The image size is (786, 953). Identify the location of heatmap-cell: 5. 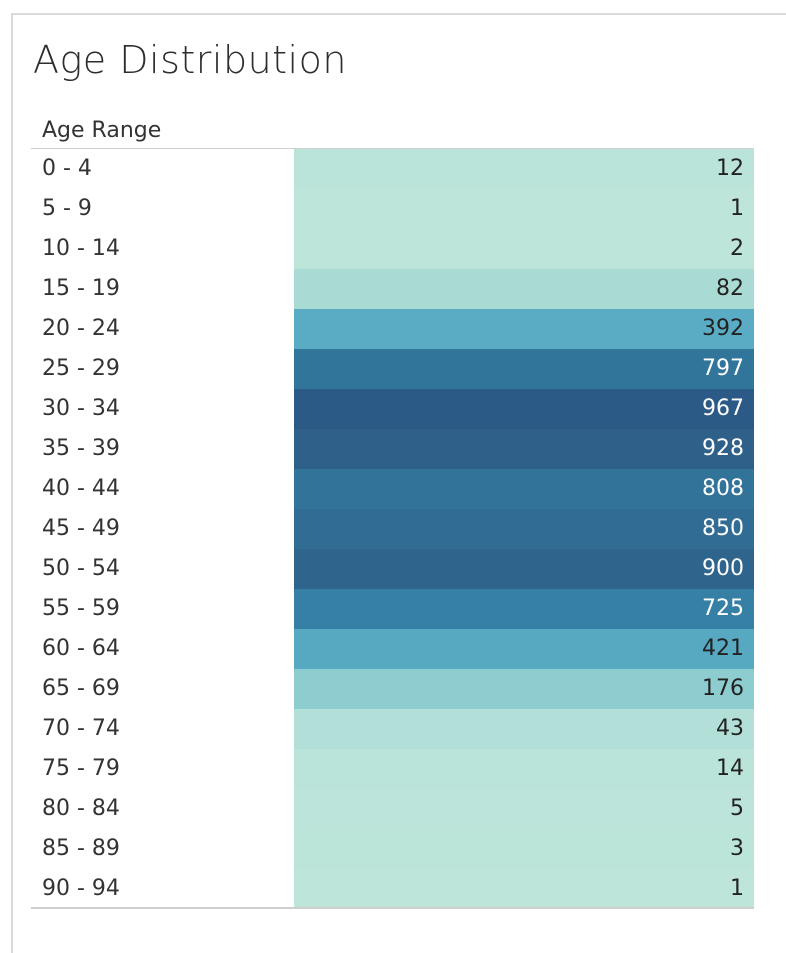
(524, 809).